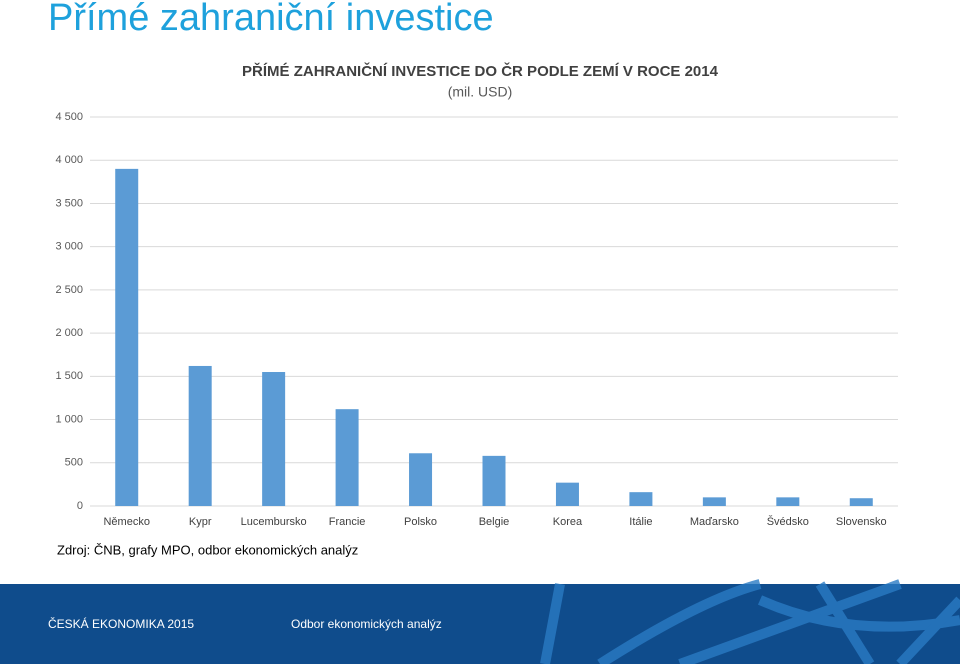  What do you see at coordinates (420, 522) in the screenshot?
I see `x-tick-label: Polsko` at bounding box center [420, 522].